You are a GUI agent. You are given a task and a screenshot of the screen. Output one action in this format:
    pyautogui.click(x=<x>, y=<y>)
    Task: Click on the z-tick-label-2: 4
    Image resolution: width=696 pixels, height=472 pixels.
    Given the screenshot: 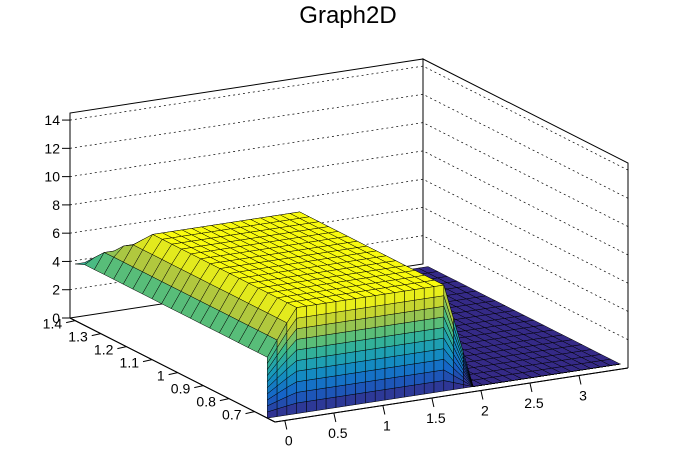 What is the action you would take?
    pyautogui.click(x=56, y=261)
    